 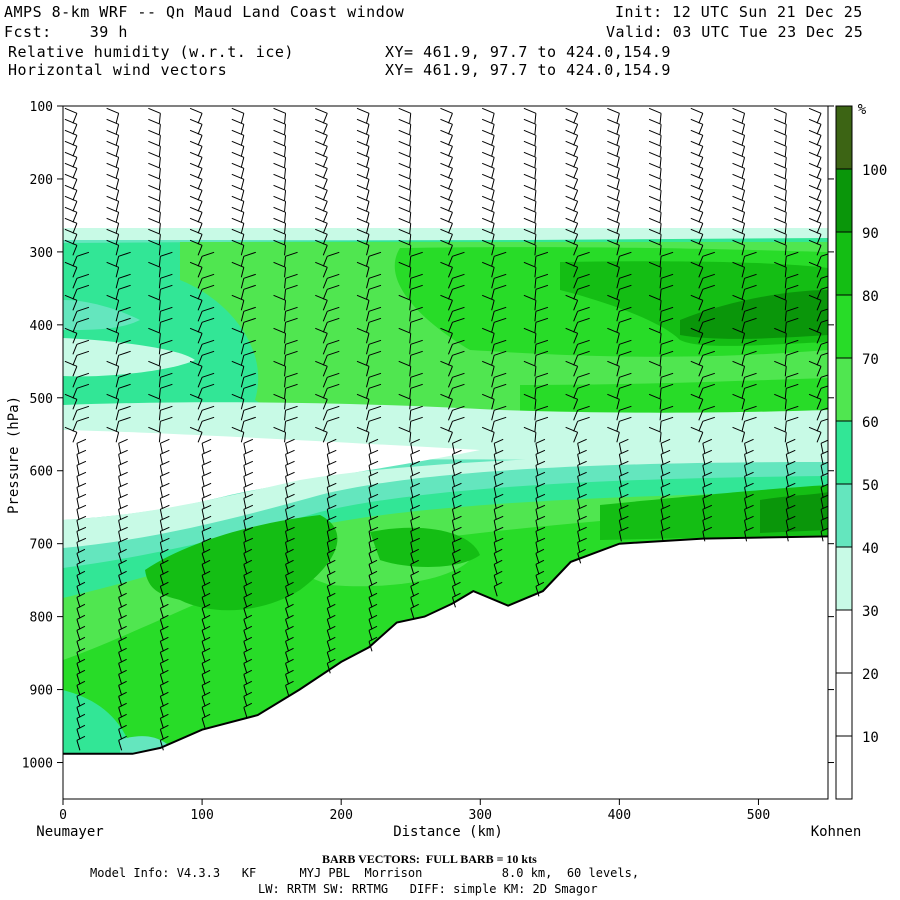 I want to click on x-axis: 0 100 200 300 400 500, so click(x=414, y=811).